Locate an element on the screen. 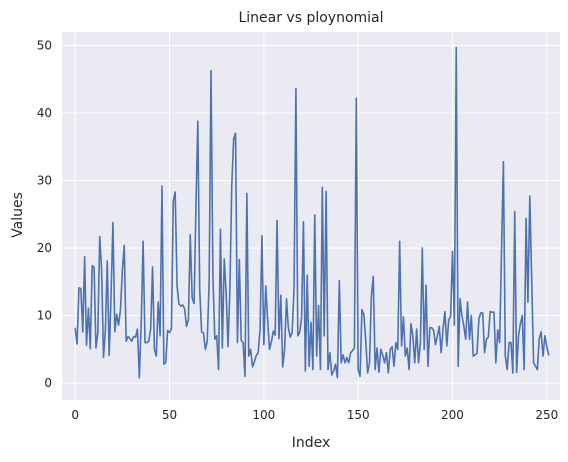 The width and height of the screenshot is (568, 462). x-tick-labels: 0 50 100 150 200 250 is located at coordinates (314, 415).